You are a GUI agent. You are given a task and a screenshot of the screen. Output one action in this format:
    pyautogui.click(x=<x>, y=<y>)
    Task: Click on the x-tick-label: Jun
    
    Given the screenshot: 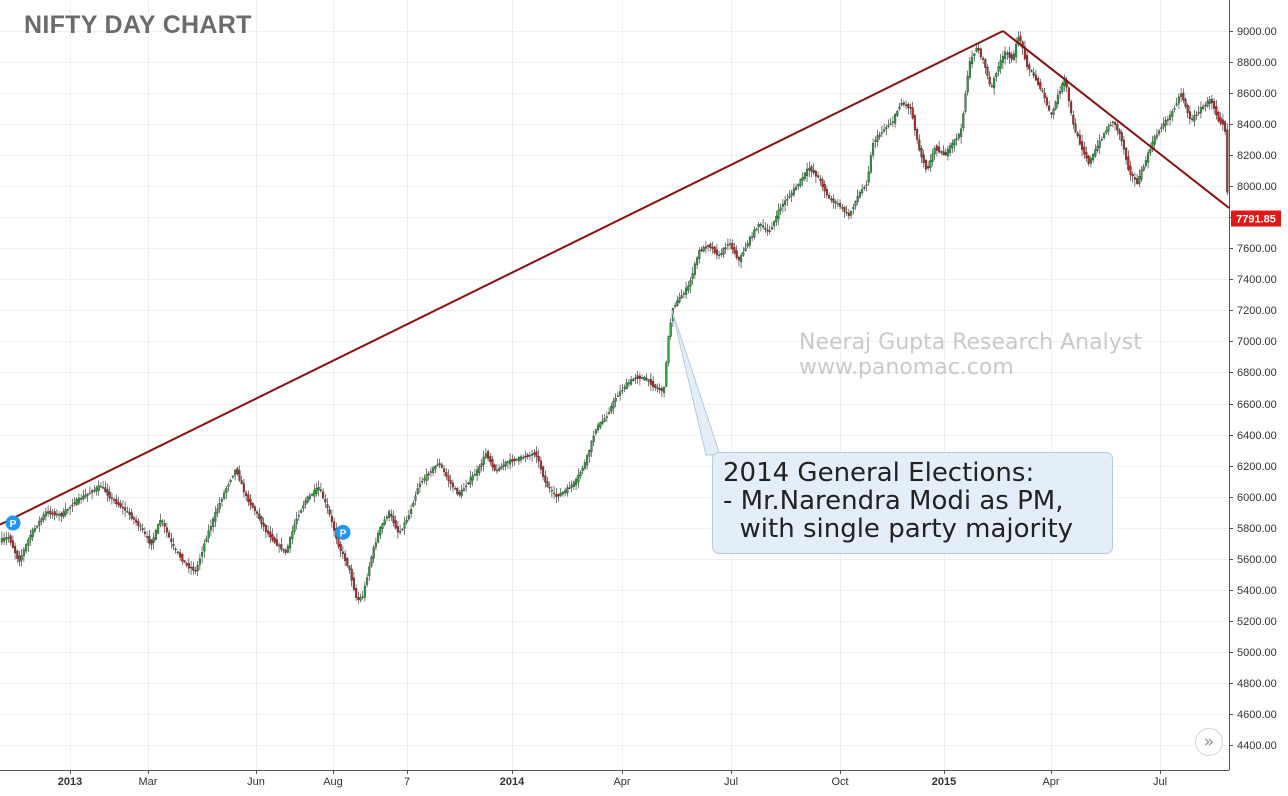 What is the action you would take?
    pyautogui.click(x=256, y=782)
    